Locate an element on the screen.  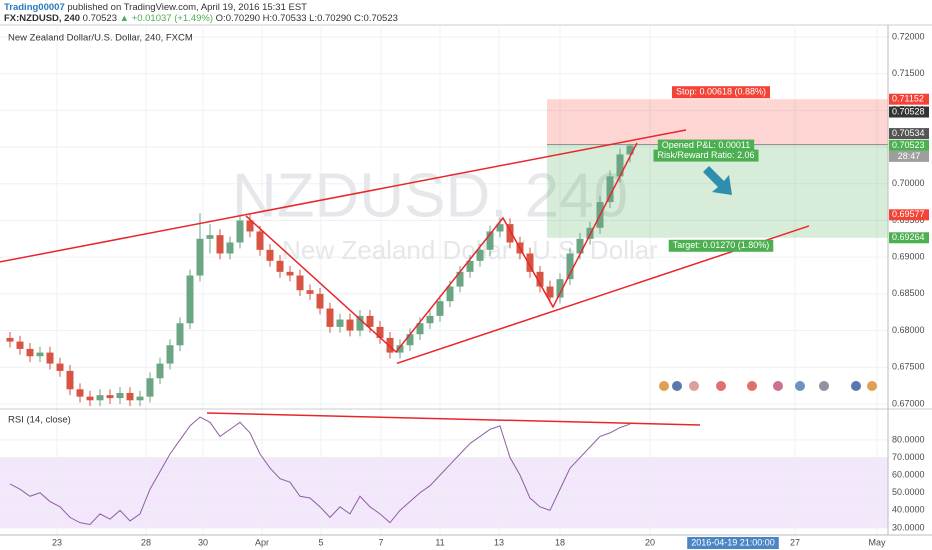
countdown-badge is located at coordinates (909, 156).